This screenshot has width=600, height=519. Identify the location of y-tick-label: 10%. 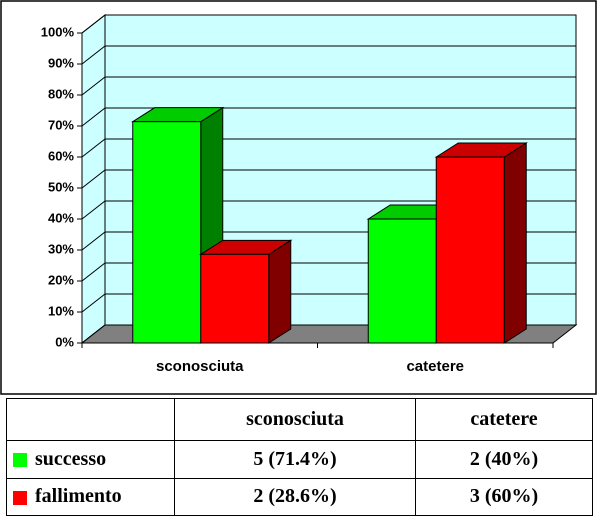
(61, 310).